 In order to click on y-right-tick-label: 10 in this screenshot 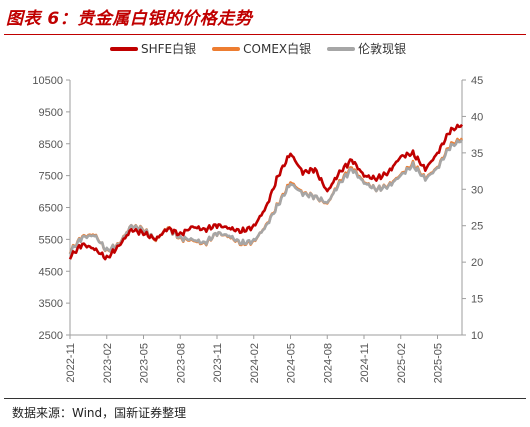, I will do `click(477, 336)`.